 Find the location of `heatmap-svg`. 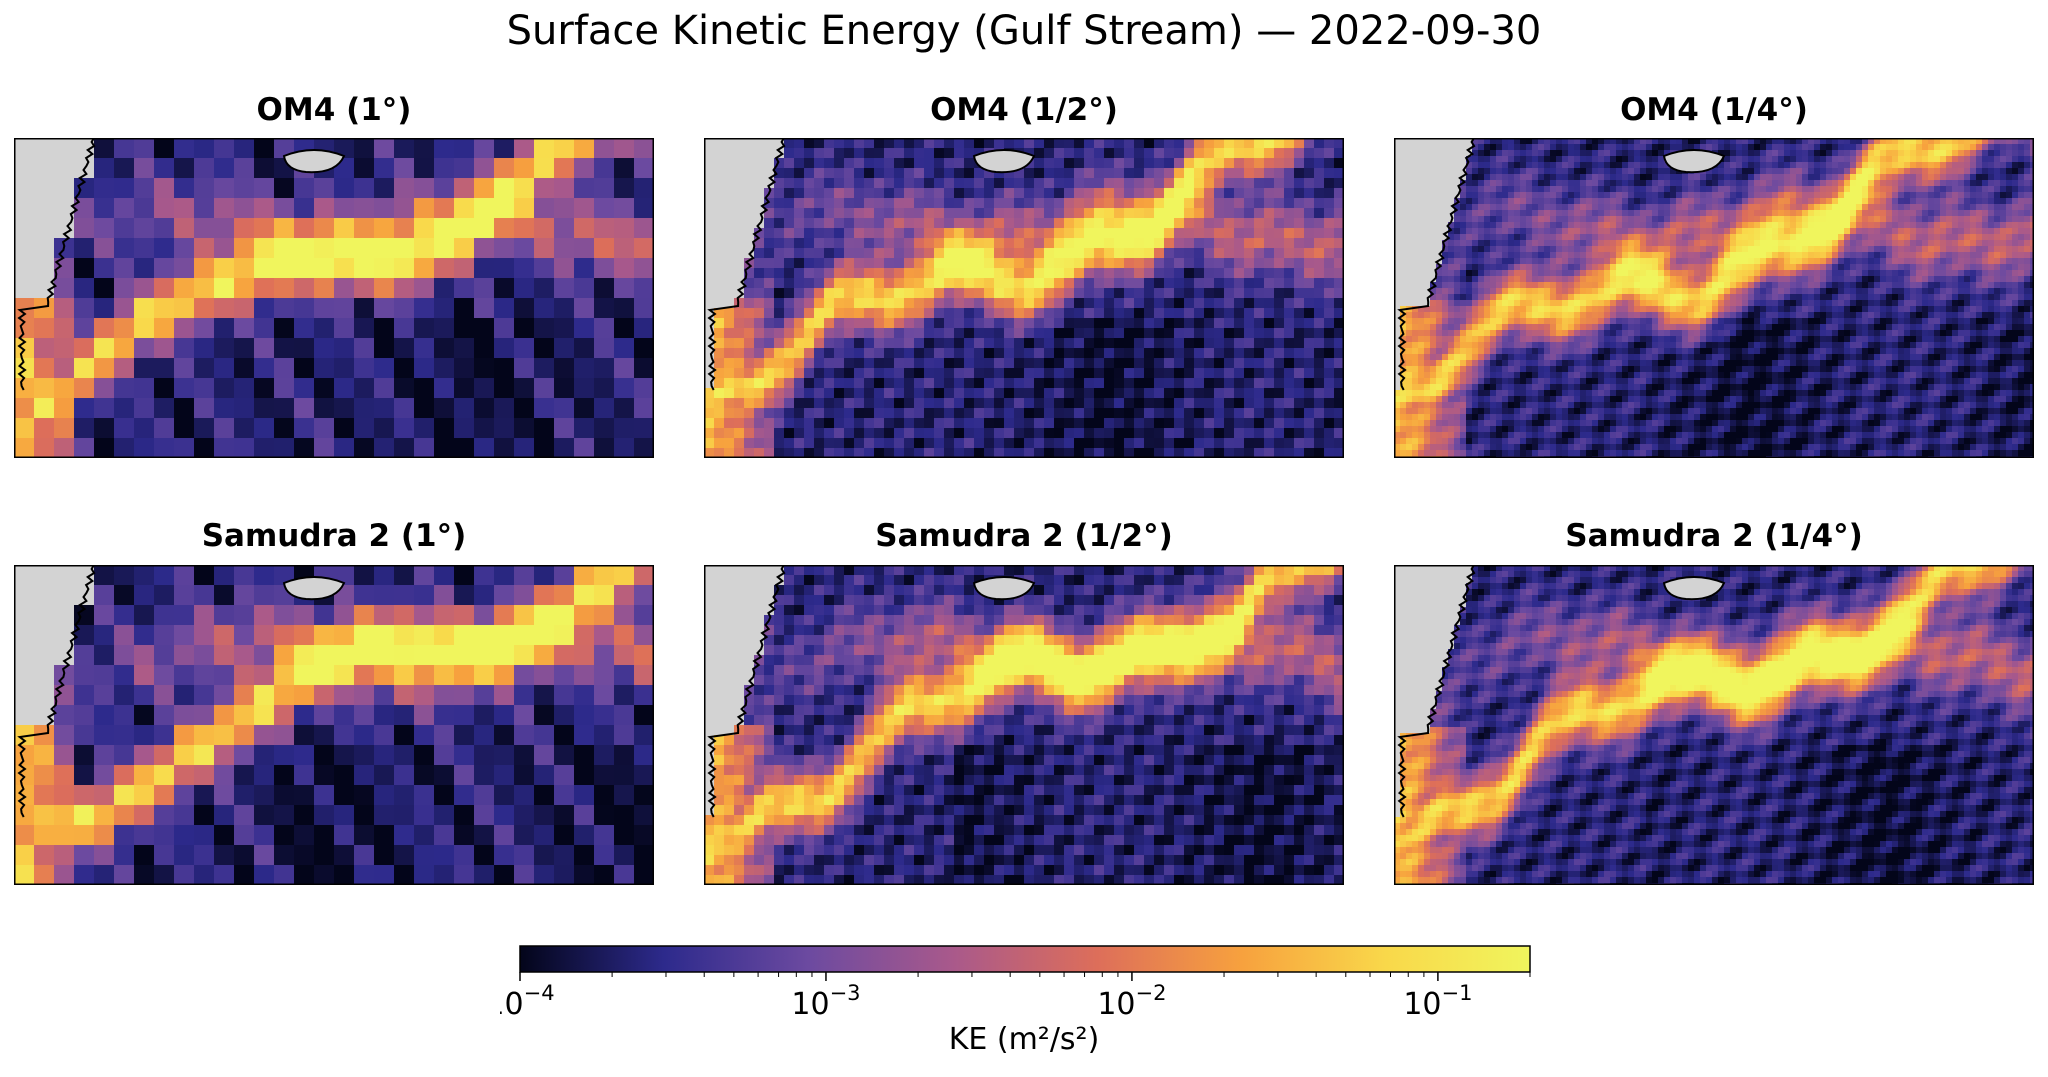

heatmap-svg is located at coordinates (1024, 298).